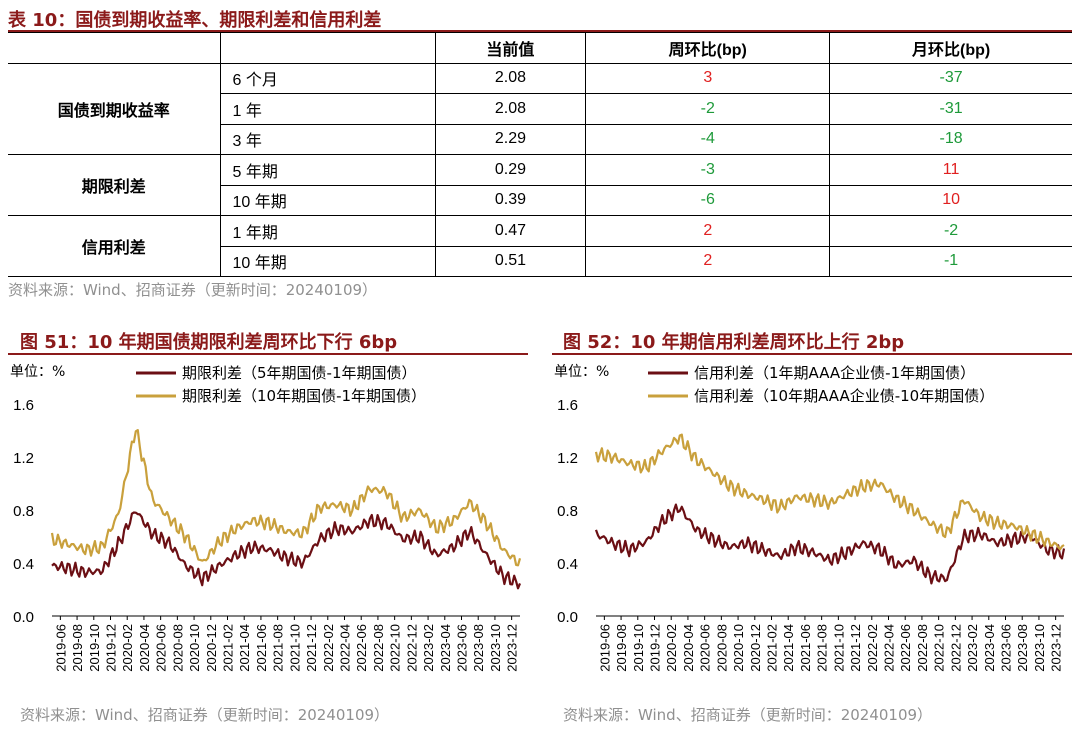 This screenshot has width=1080, height=729. I want to click on group-label-cell: 信用利差, so click(114, 246).